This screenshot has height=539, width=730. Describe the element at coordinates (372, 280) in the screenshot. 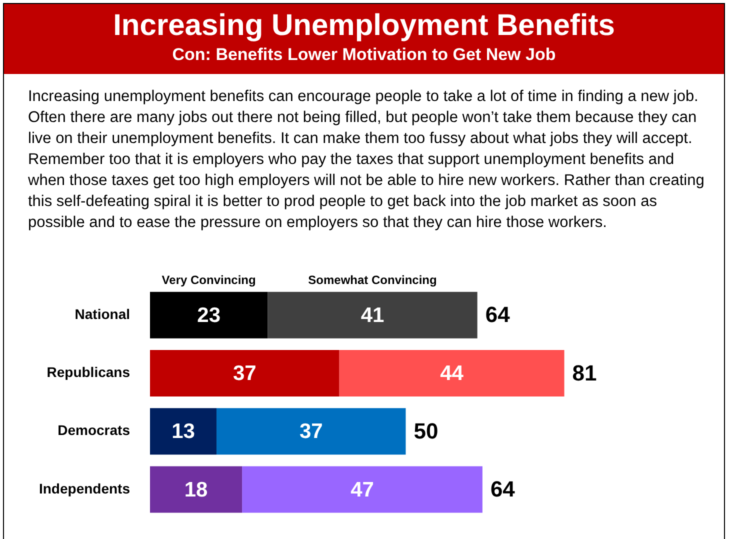

I see `series-label: Somewhat Convincing` at that location.